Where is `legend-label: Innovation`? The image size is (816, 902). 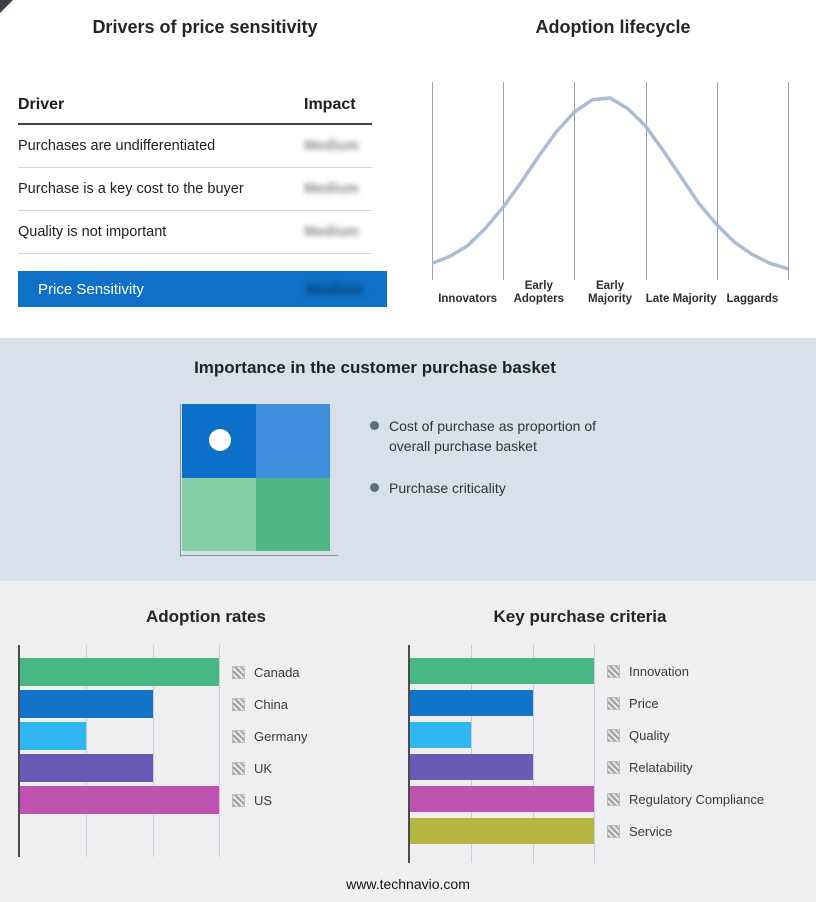 legend-label: Innovation is located at coordinates (659, 671).